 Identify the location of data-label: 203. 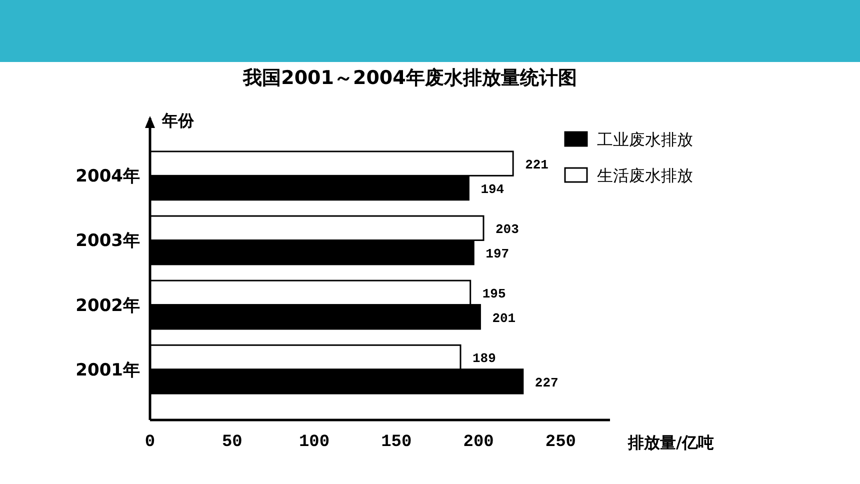
(508, 230).